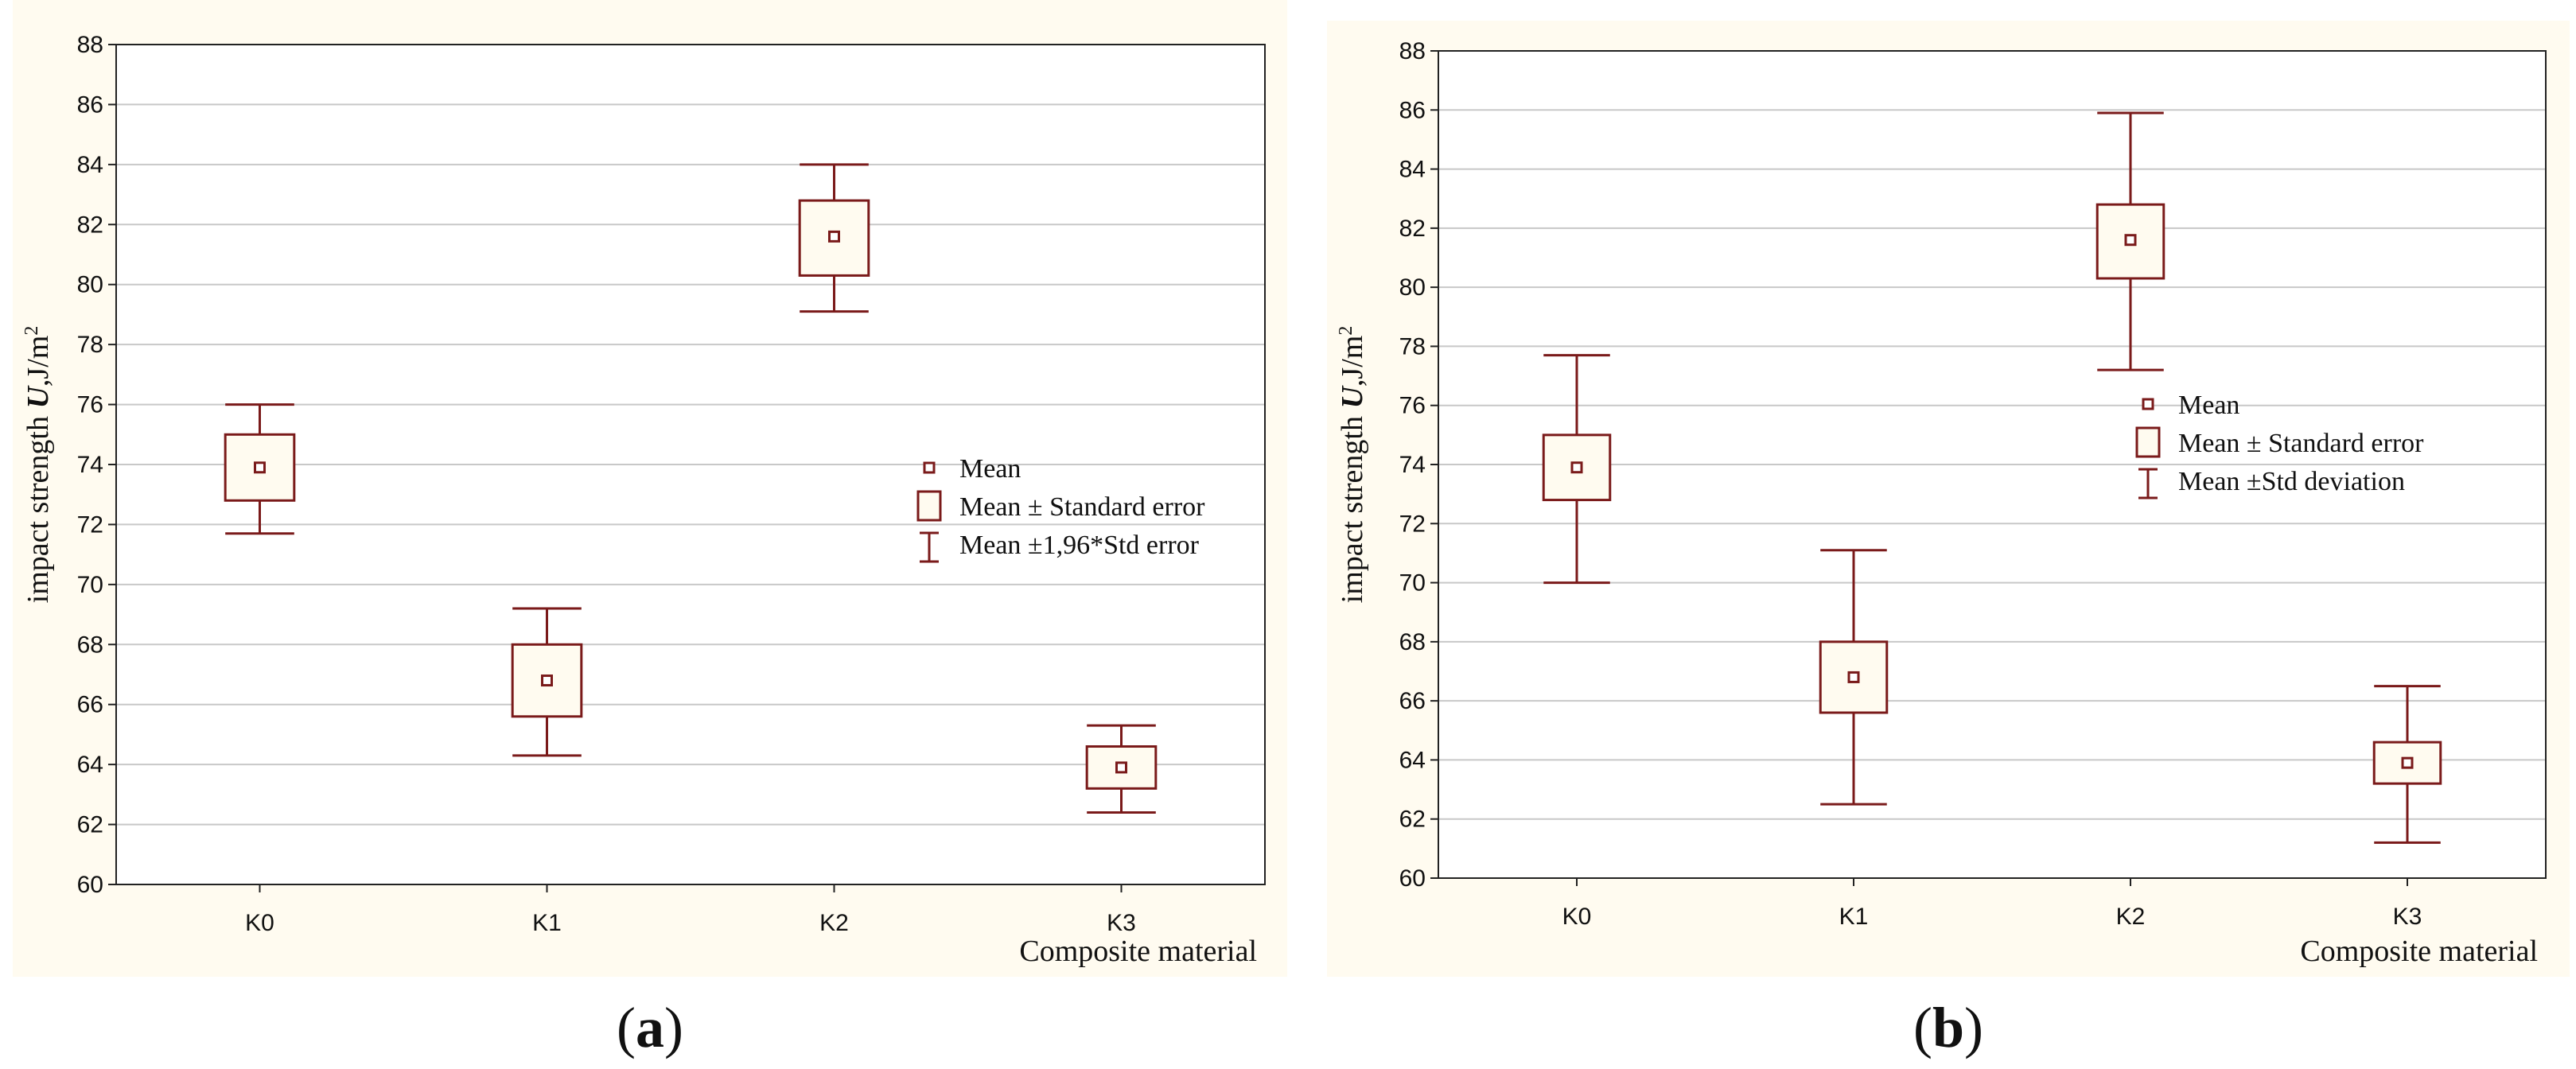  What do you see at coordinates (650, 1027) in the screenshot?
I see `panel-label: (a)` at bounding box center [650, 1027].